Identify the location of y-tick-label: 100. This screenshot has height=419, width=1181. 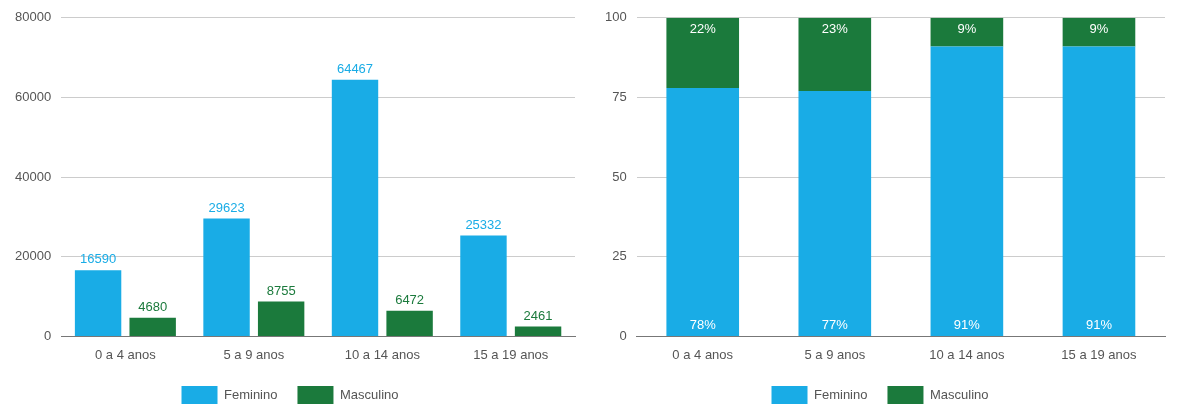
(615, 17).